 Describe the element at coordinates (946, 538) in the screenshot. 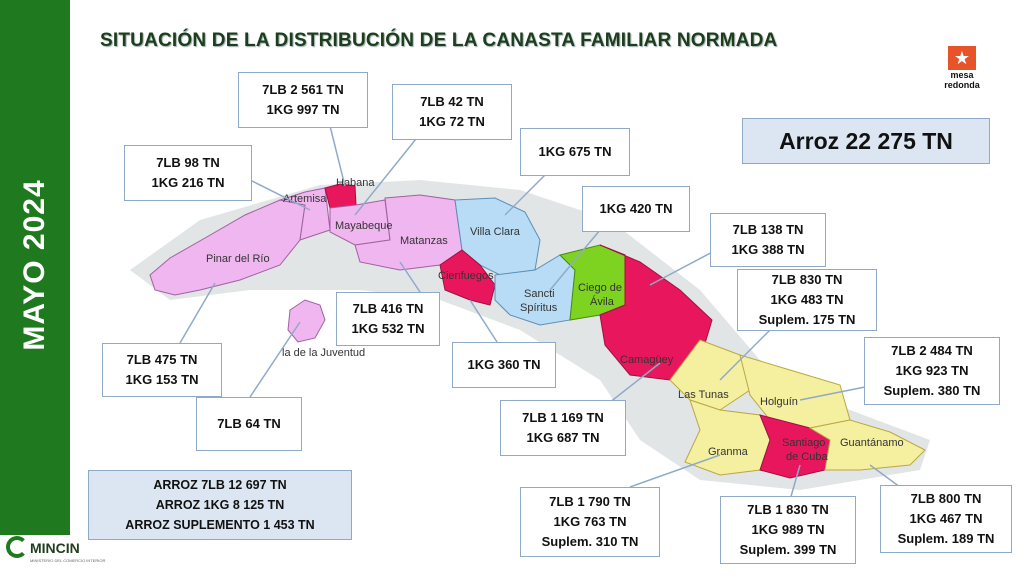

I see `callout-line: Suplem. 189 TN` at that location.